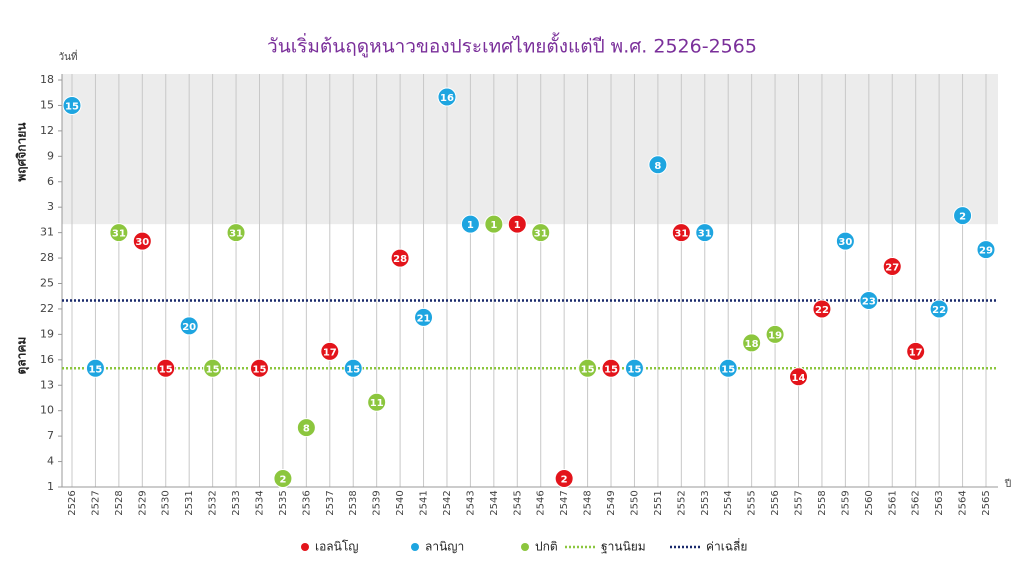  What do you see at coordinates (916, 502) in the screenshot?
I see `x-tick-label: 2562` at bounding box center [916, 502].